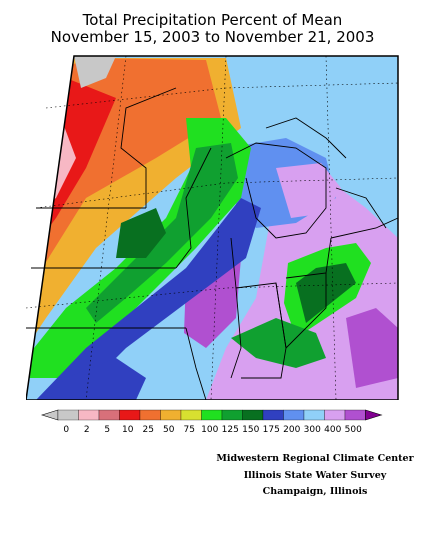 This screenshot has width=425, height=550. Describe the element at coordinates (148, 430) in the screenshot. I see `legend-label: 25` at that location.